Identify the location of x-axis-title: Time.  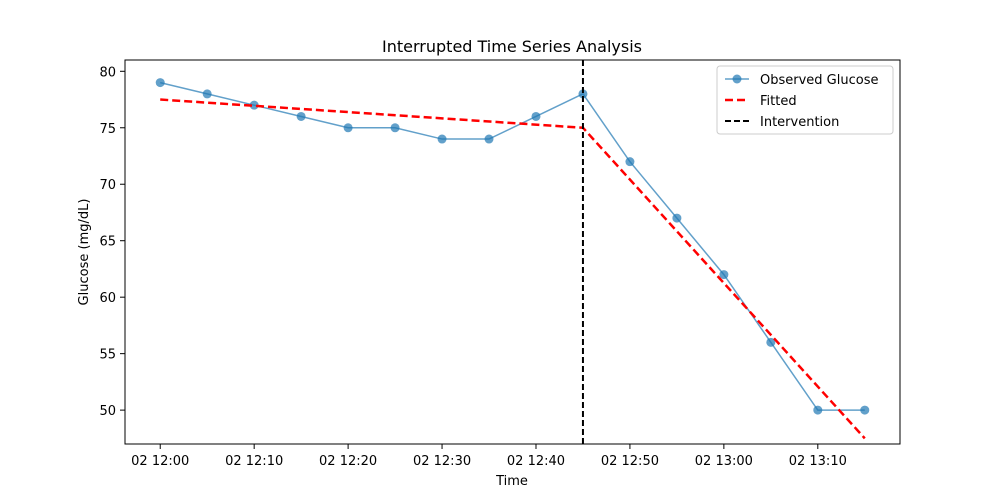
(511, 481).